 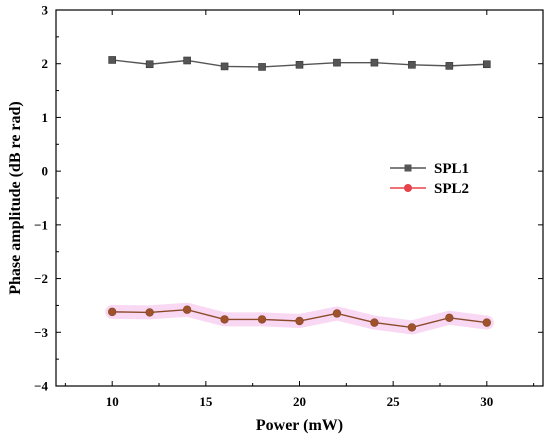 I want to click on y-tick-label: −1, so click(x=41, y=224).